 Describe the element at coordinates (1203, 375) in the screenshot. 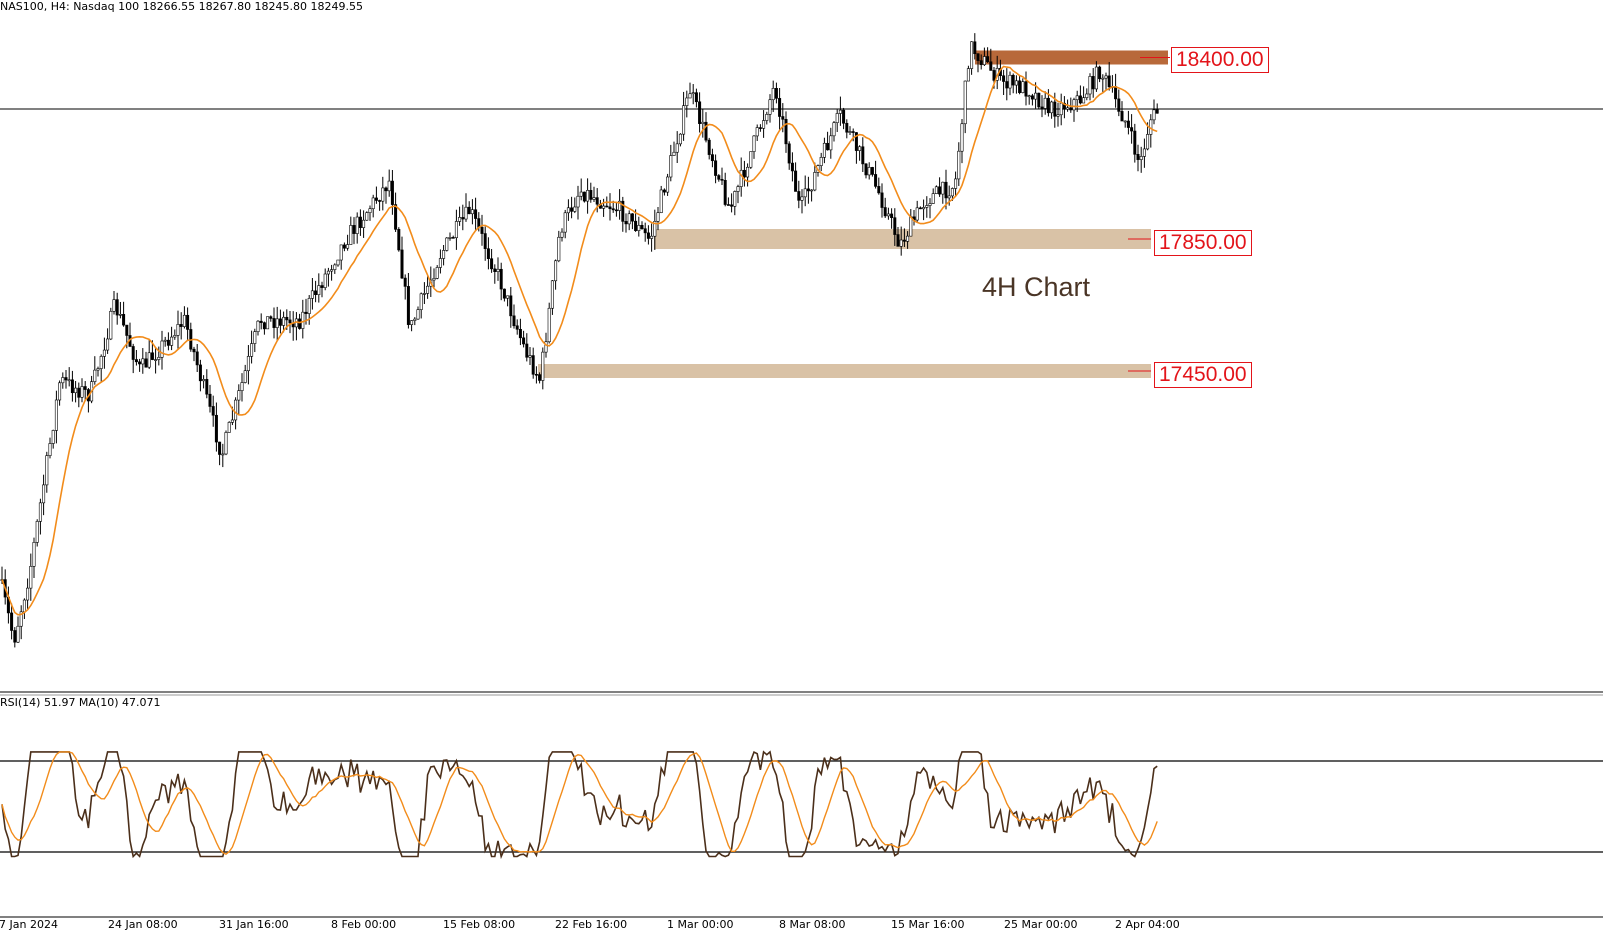

I see `level-label-17450: 17450.00` at that location.